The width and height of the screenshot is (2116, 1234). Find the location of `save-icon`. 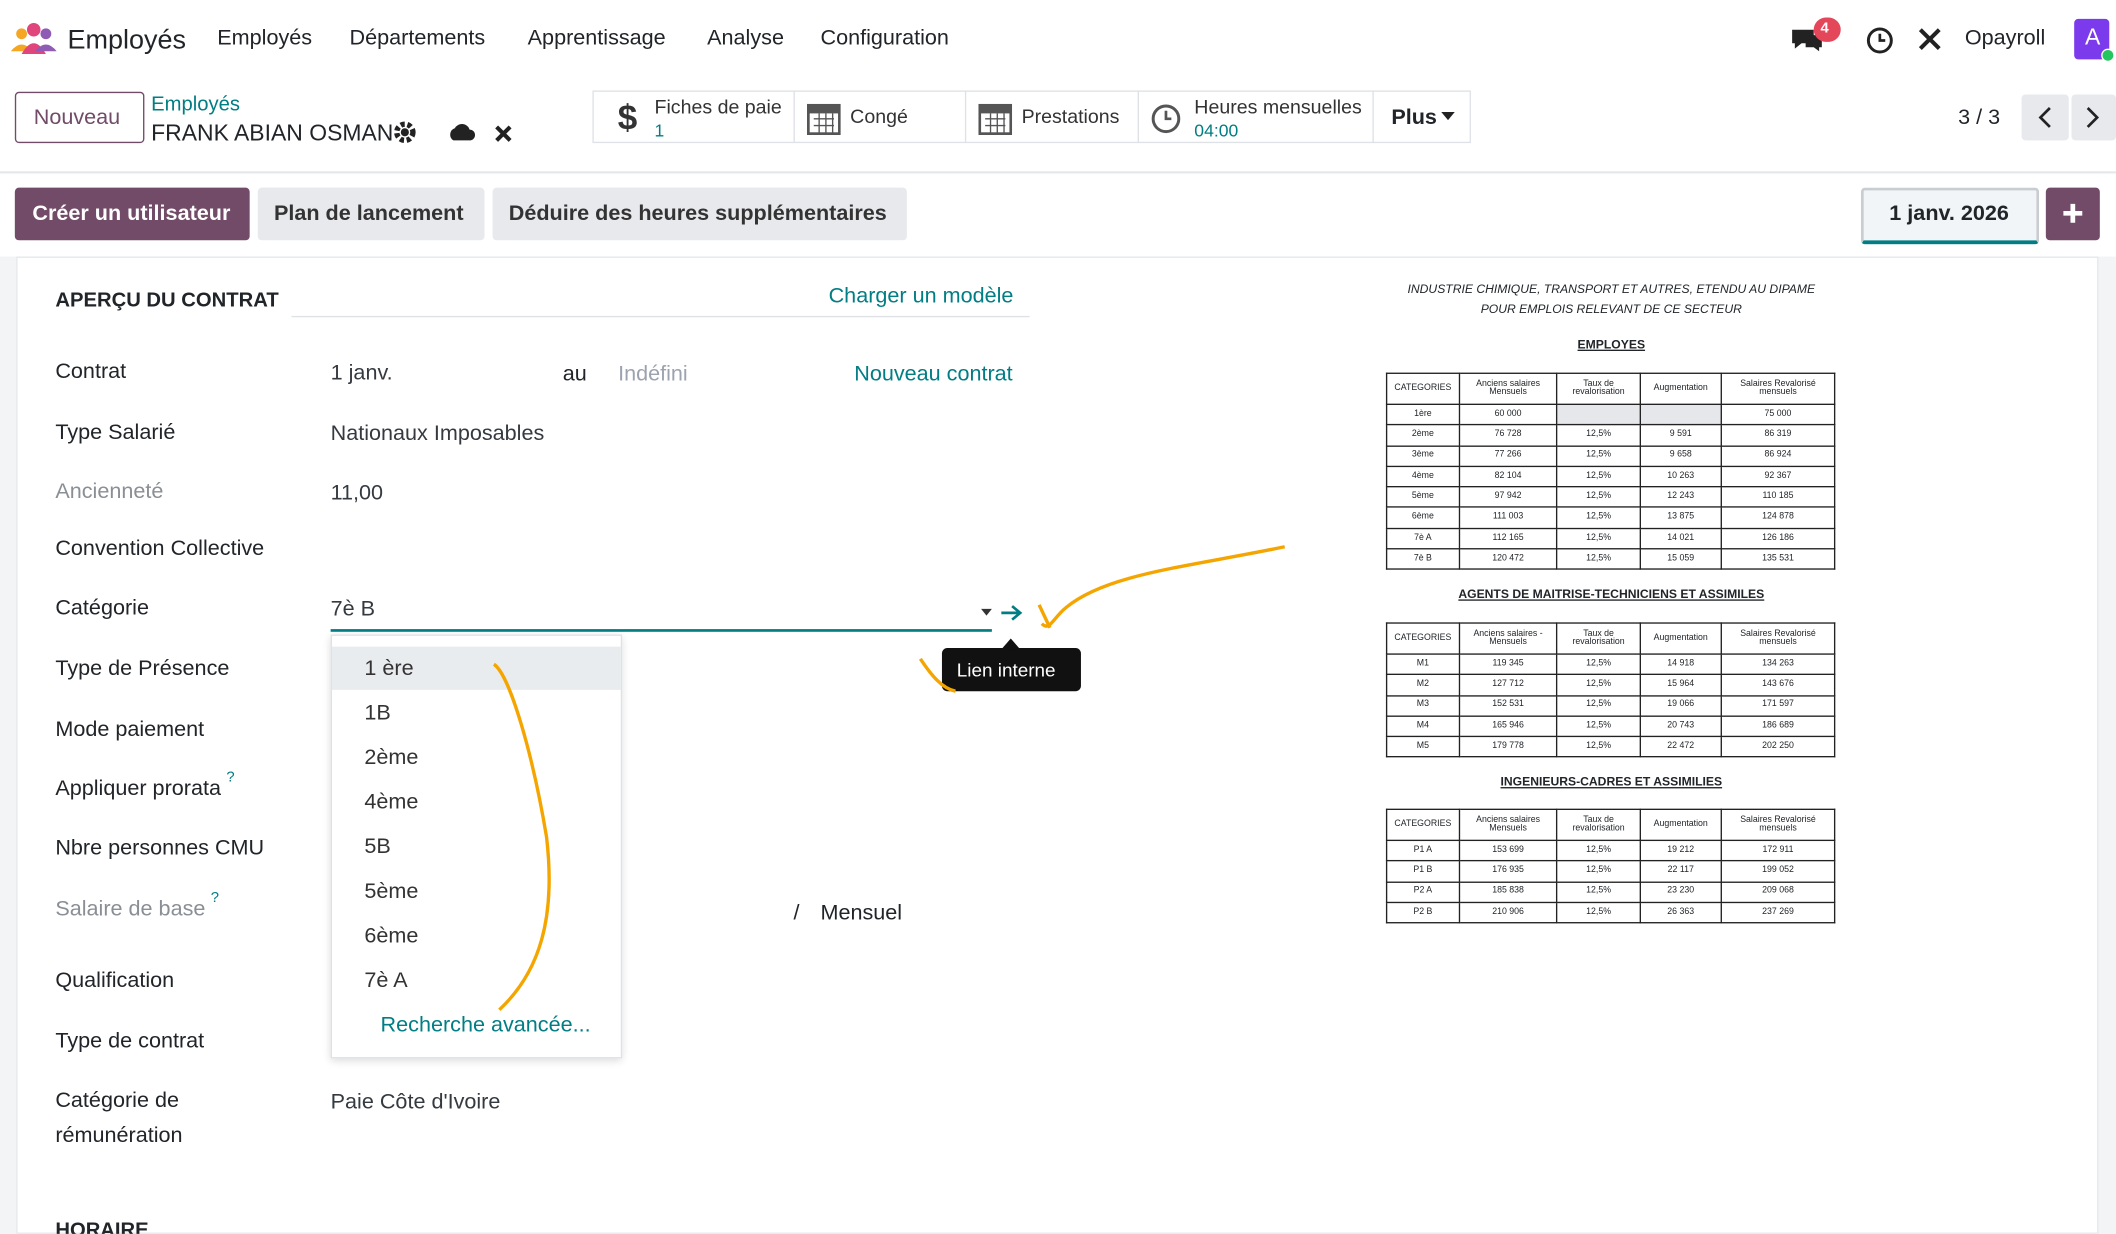

save-icon is located at coordinates (462, 131).